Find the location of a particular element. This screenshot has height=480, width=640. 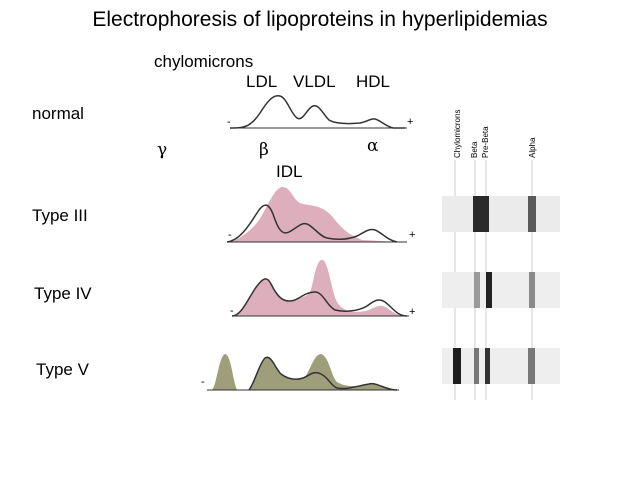

type-iii-curve is located at coordinates (316, 214).